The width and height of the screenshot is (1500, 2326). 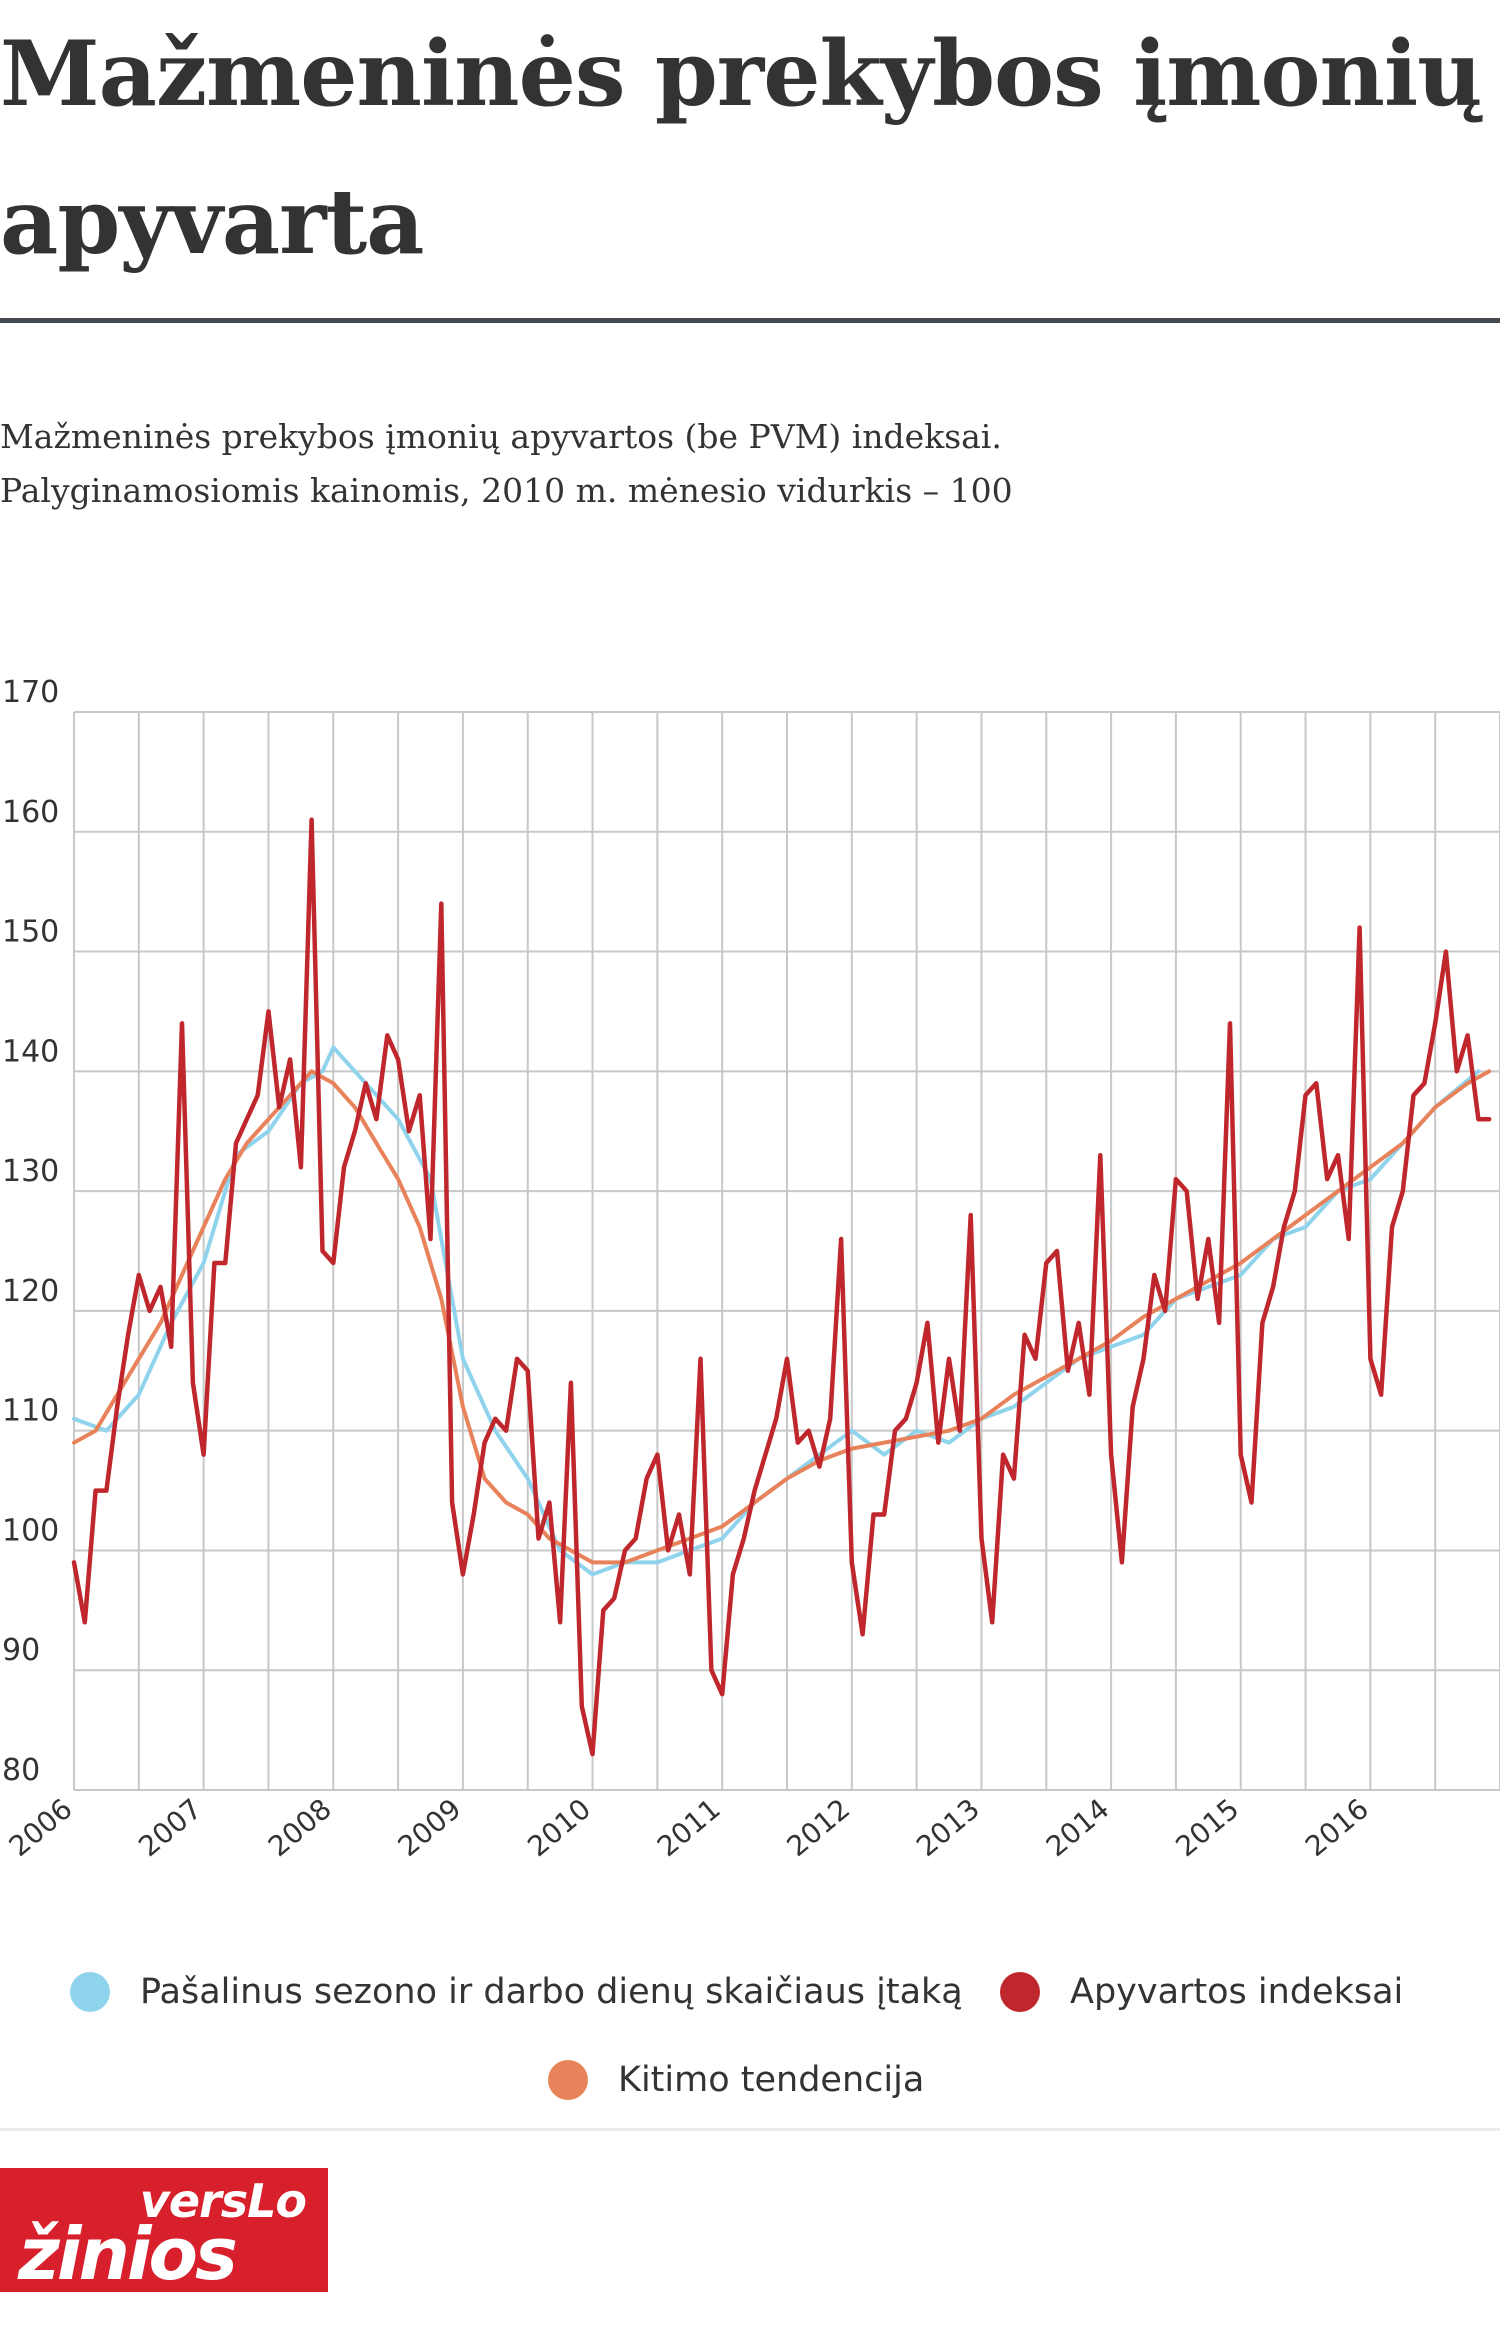 I want to click on legend-label-trend: Kitimo tendencija, so click(x=771, y=2080).